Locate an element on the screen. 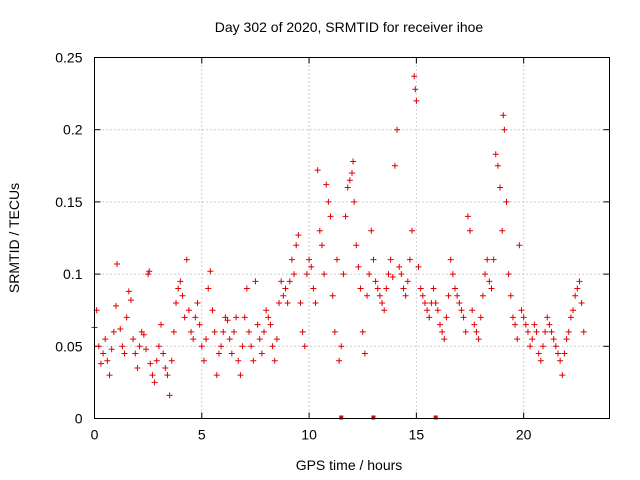 The width and height of the screenshot is (640, 480). x-axis-label: GPS time / hours is located at coordinates (349, 465).